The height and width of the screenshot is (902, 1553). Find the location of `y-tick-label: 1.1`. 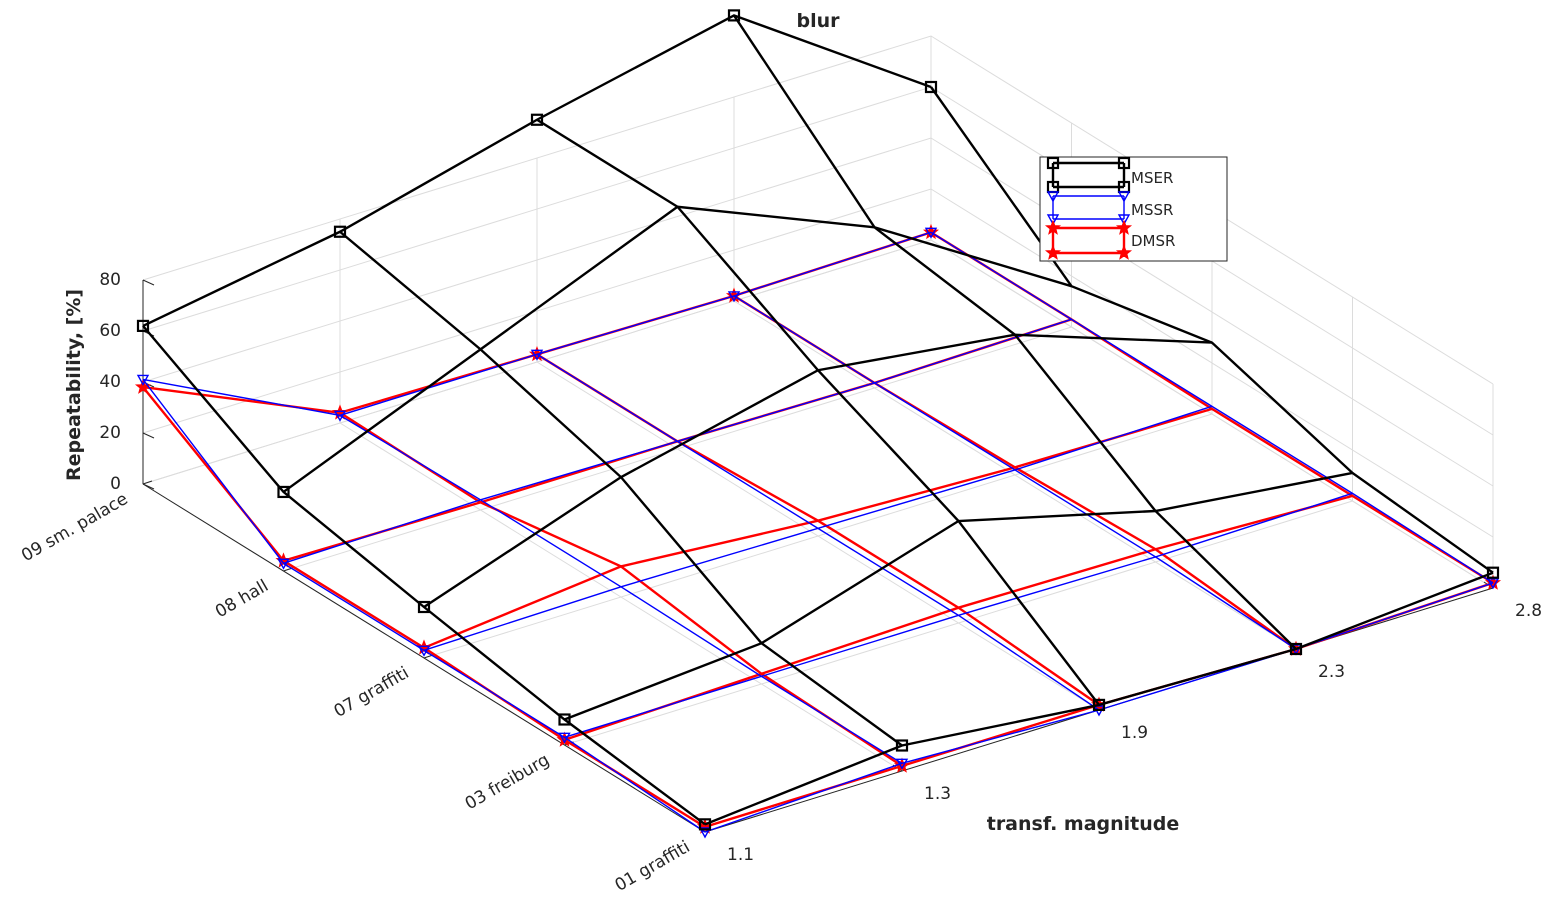

y-tick-label: 1.1 is located at coordinates (740, 855).